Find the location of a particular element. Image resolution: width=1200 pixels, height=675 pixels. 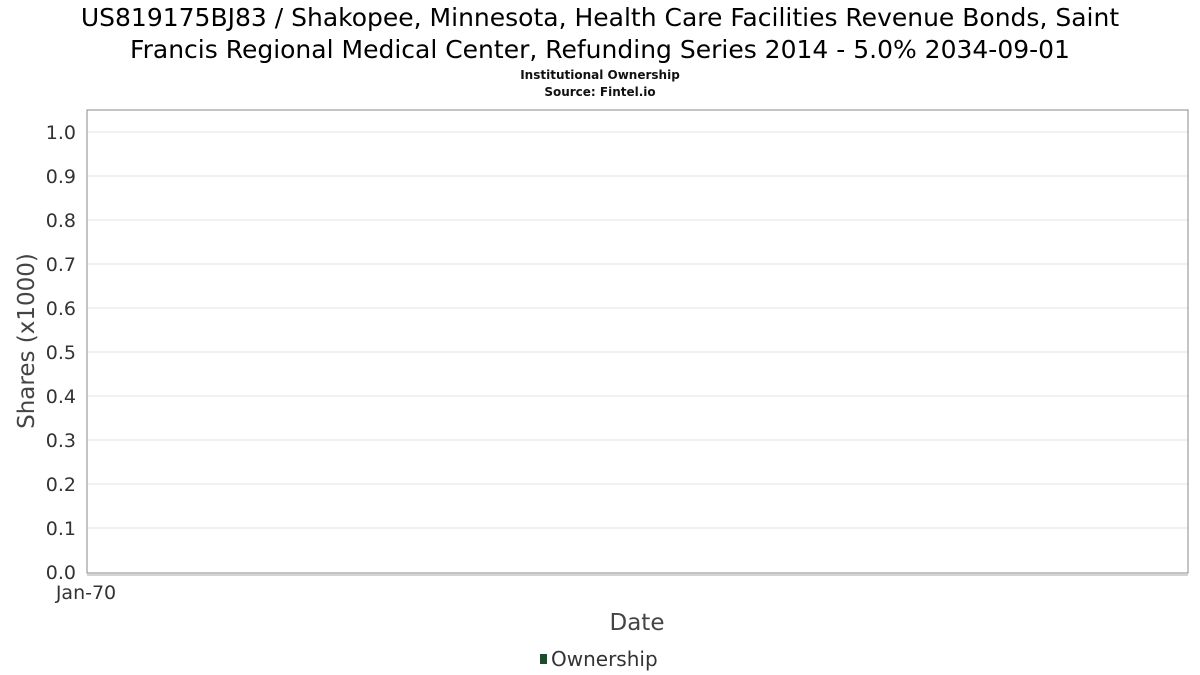

chart-subtitle: Institutional Ownership is located at coordinates (600, 75).